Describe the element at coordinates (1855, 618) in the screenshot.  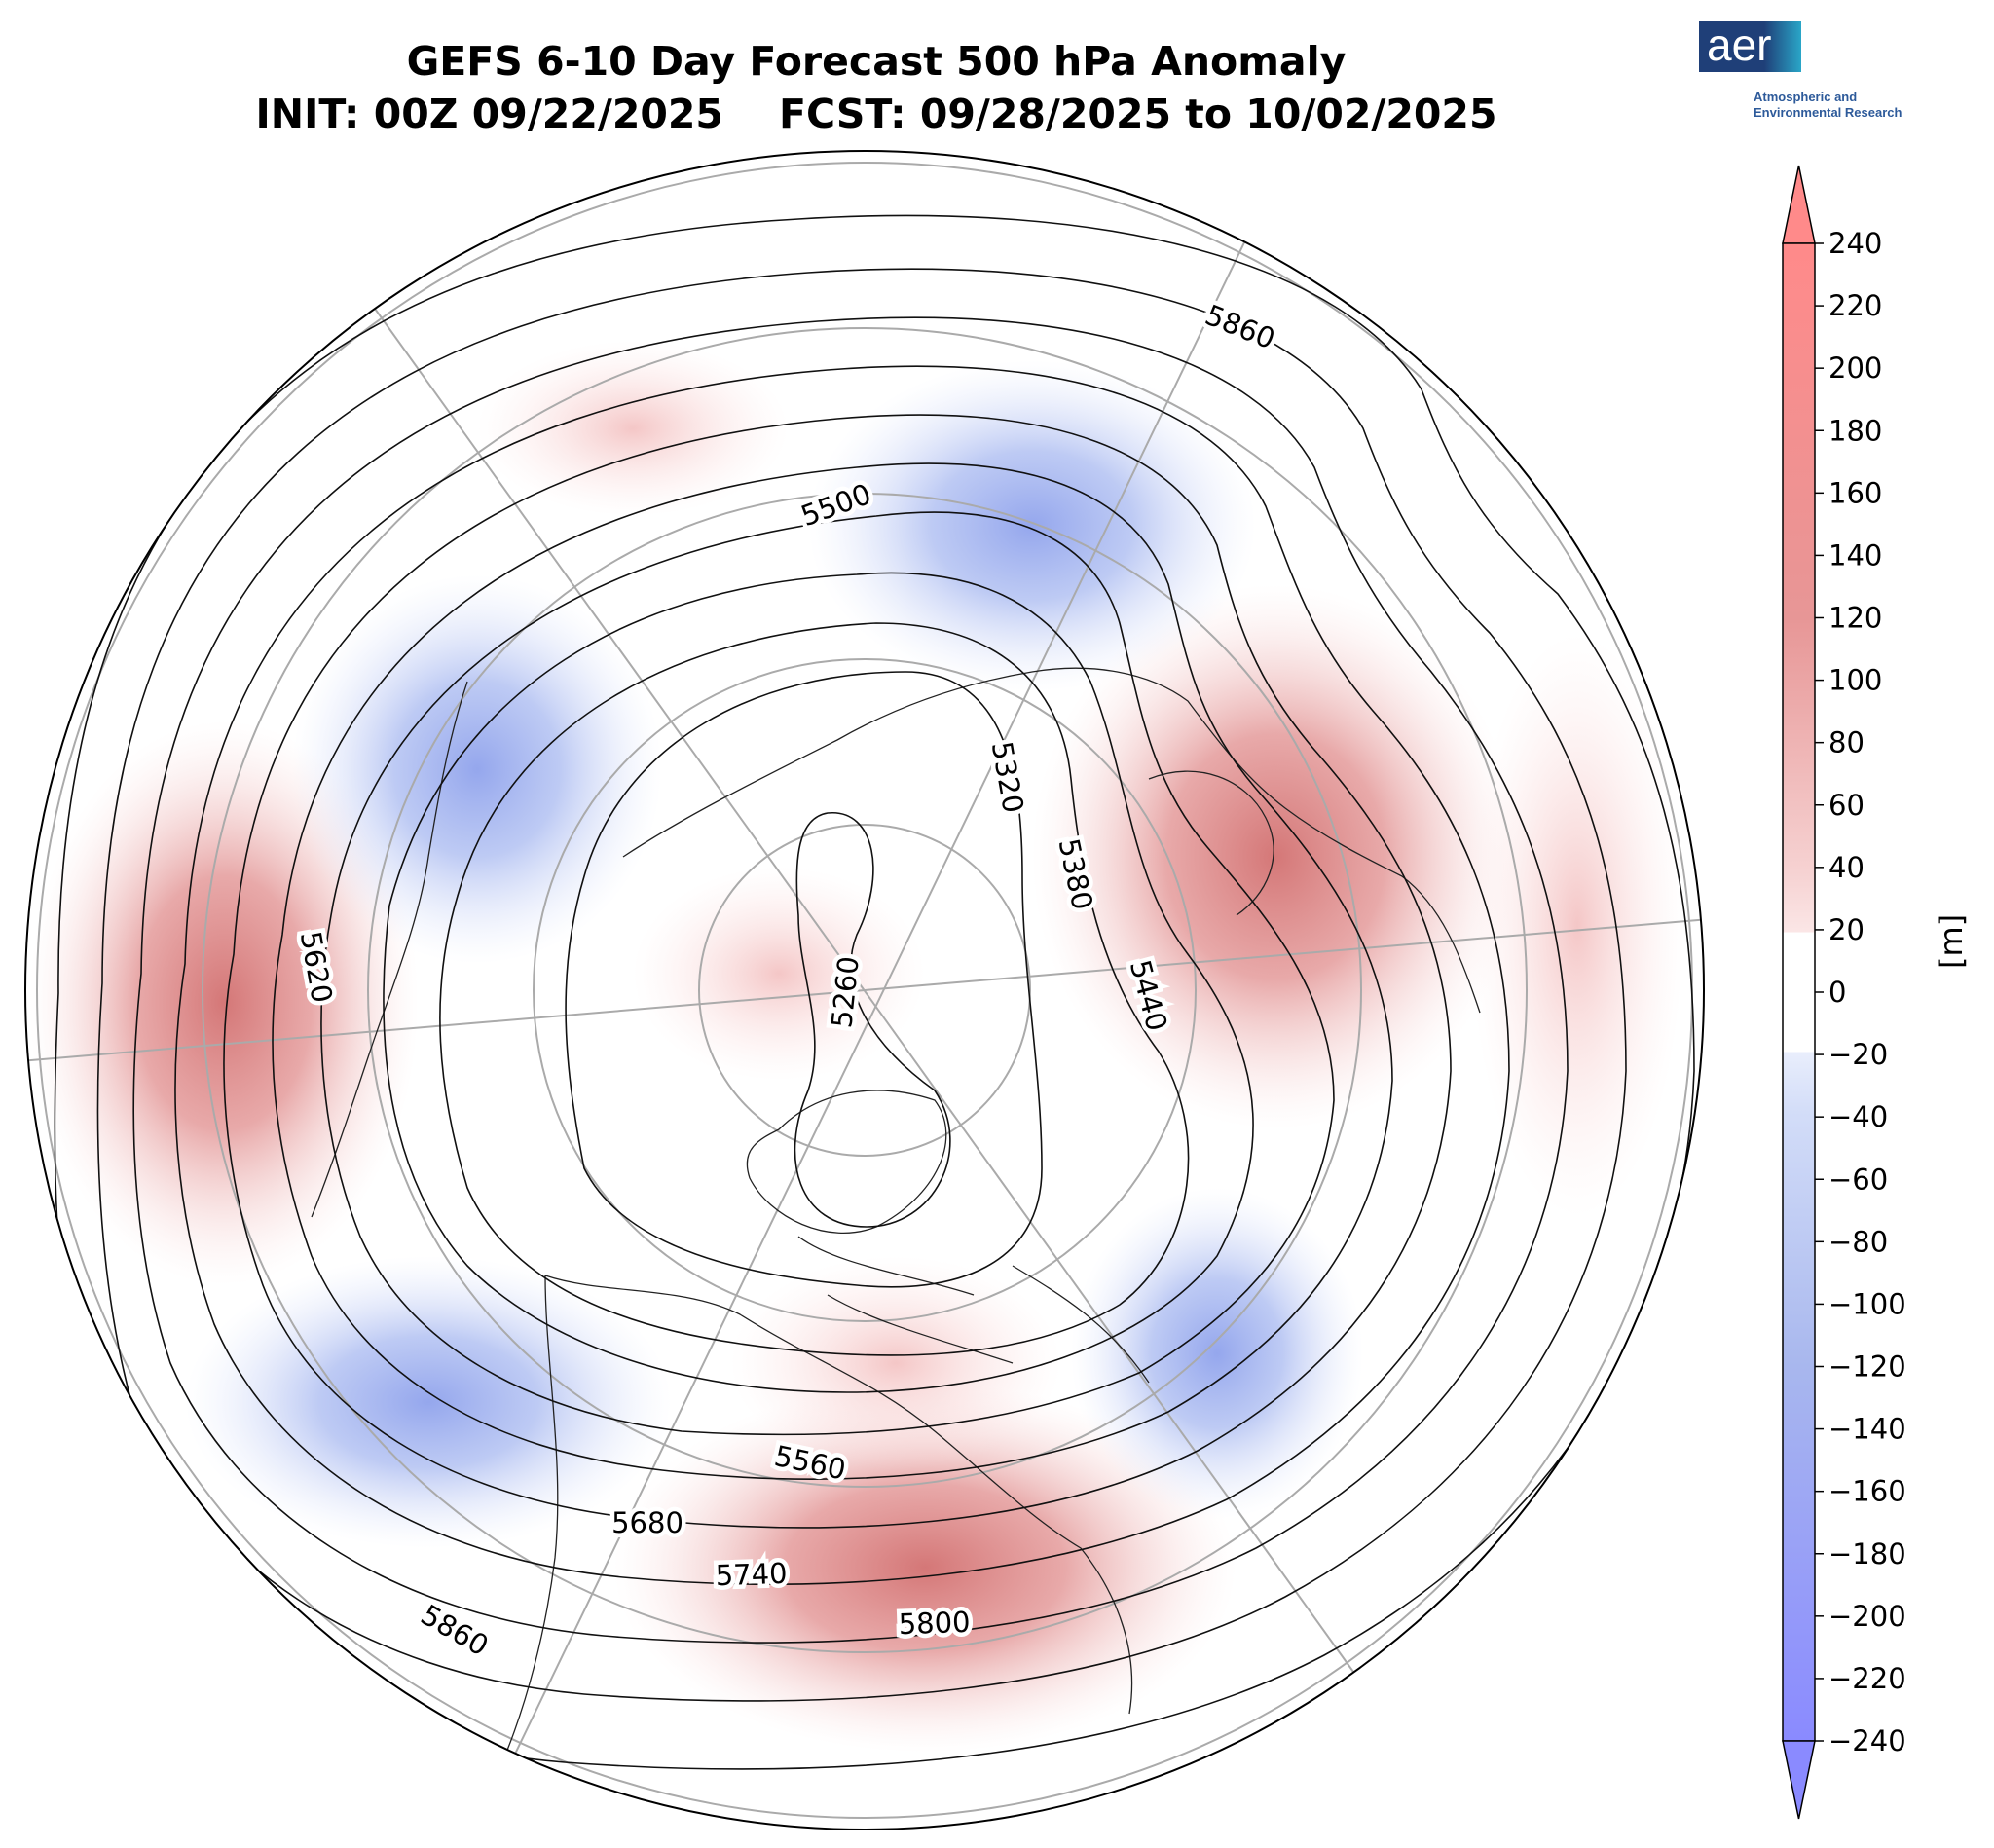
I see `colorbar-tick-label: 120` at that location.